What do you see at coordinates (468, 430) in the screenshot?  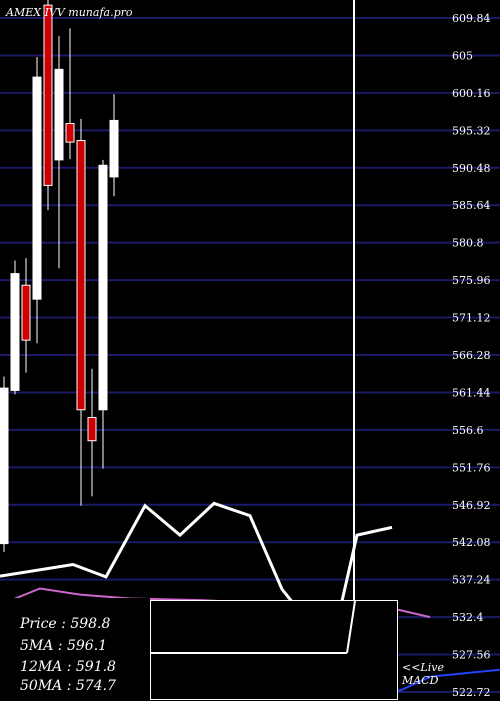 I see `y-tick-label: 556.6` at bounding box center [468, 430].